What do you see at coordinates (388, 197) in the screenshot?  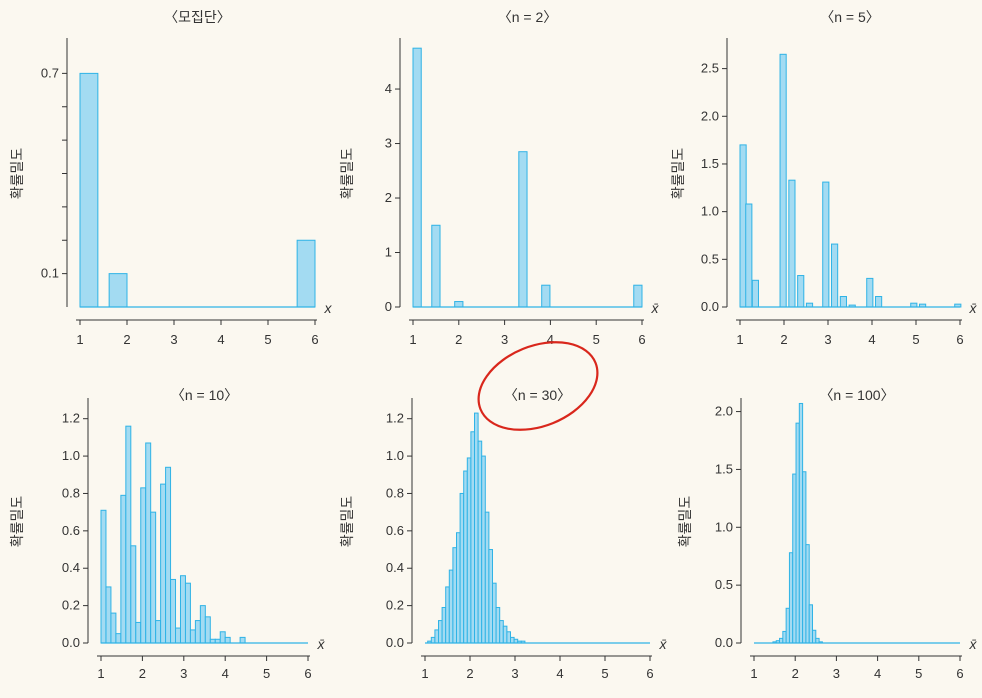 I see `y-tick-label: 2` at bounding box center [388, 197].